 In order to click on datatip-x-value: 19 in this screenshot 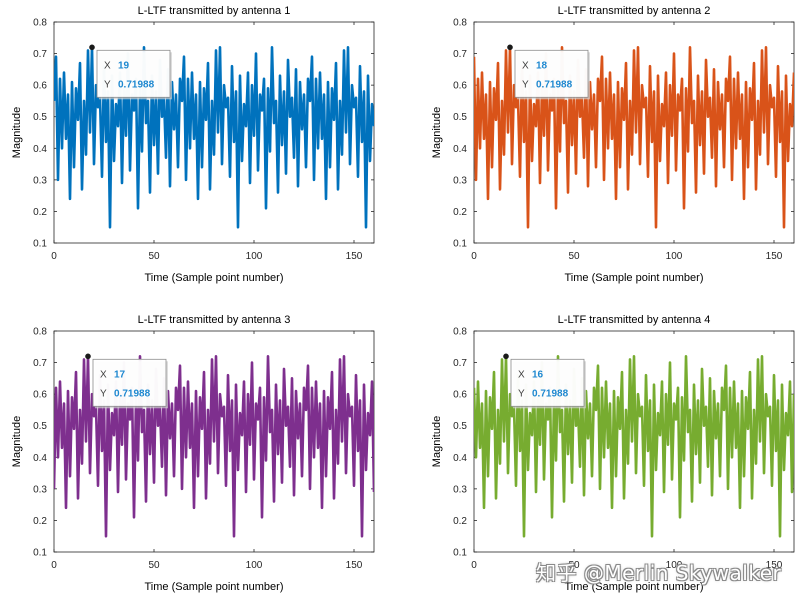, I will do `click(124, 65)`.